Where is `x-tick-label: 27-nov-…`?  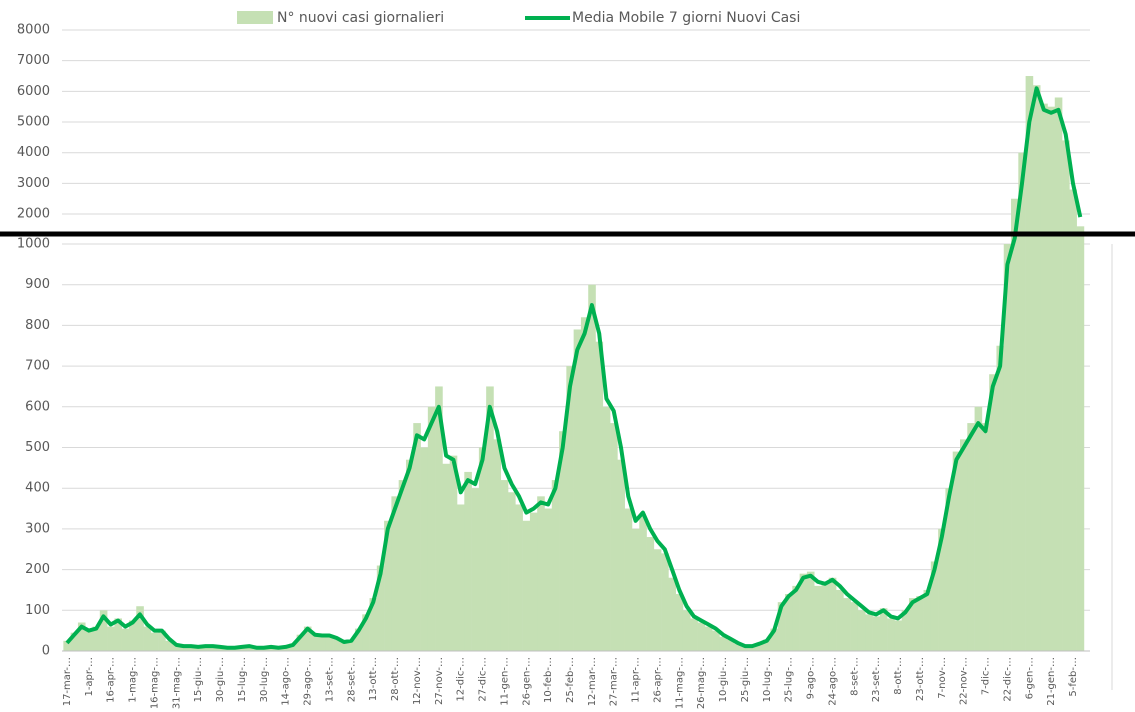
x-tick-label: 27-nov-… is located at coordinates (439, 681).